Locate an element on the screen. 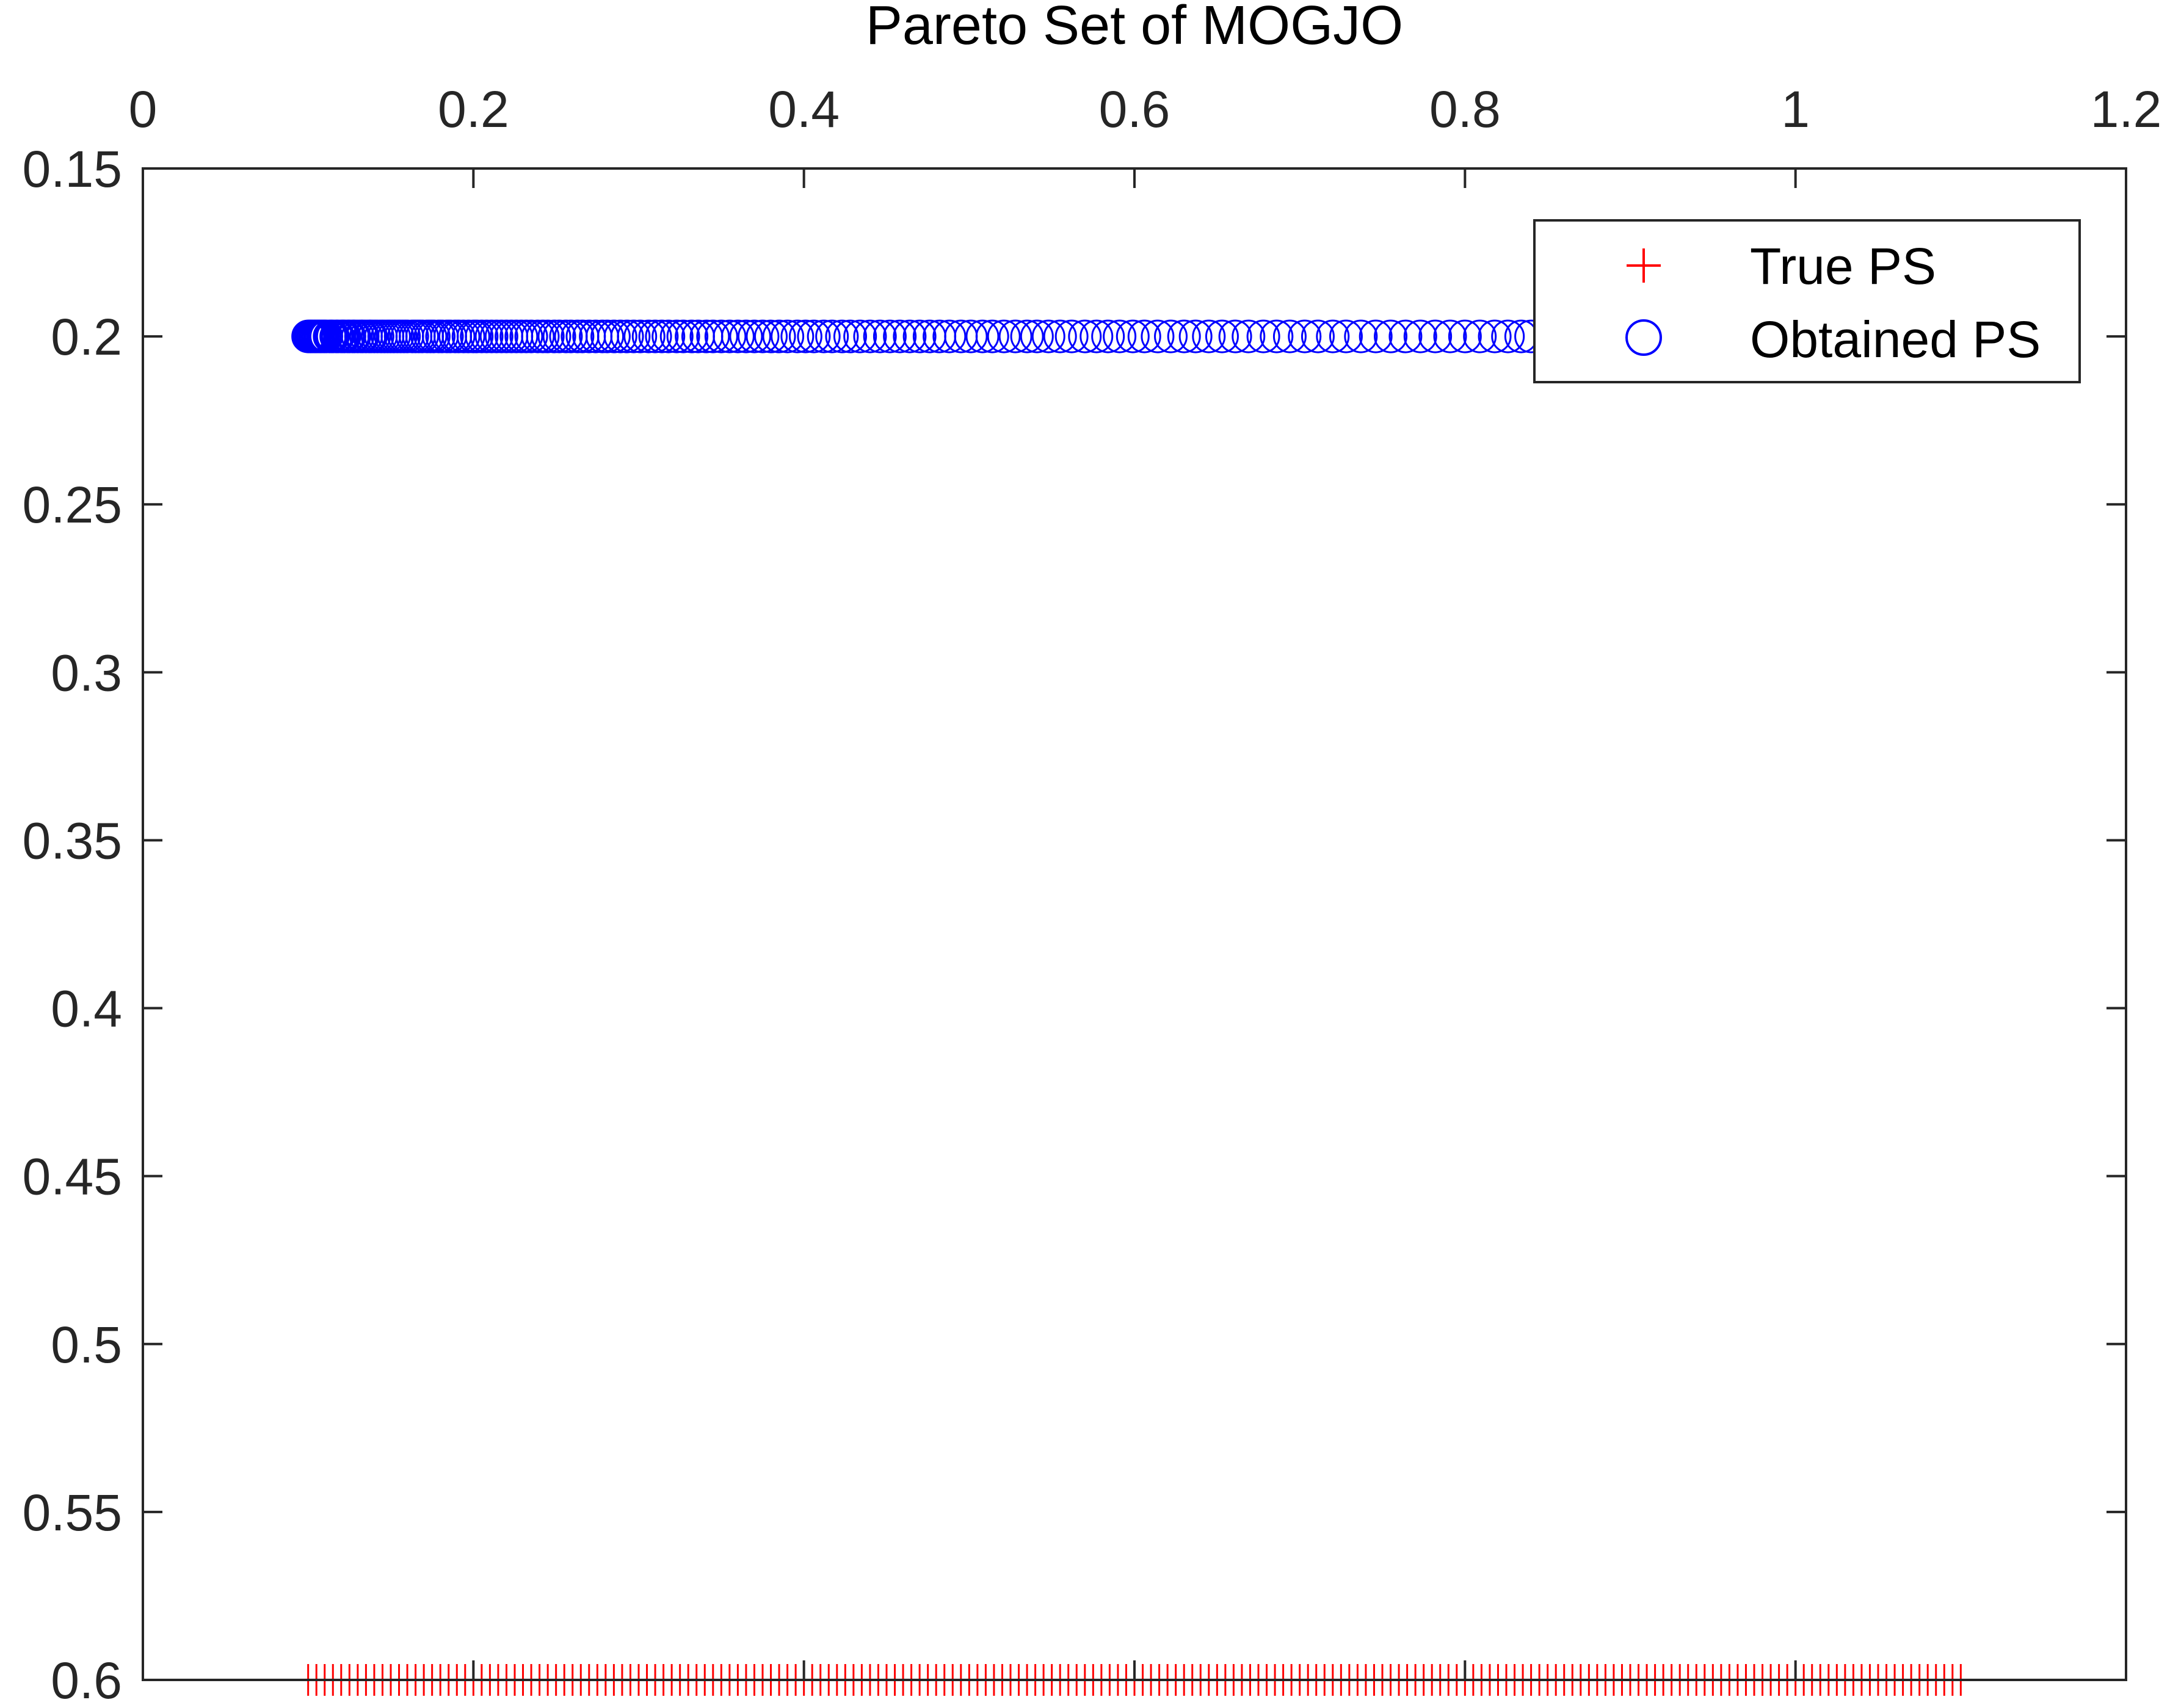  legend-obtained-ps-marker is located at coordinates (1643, 337).